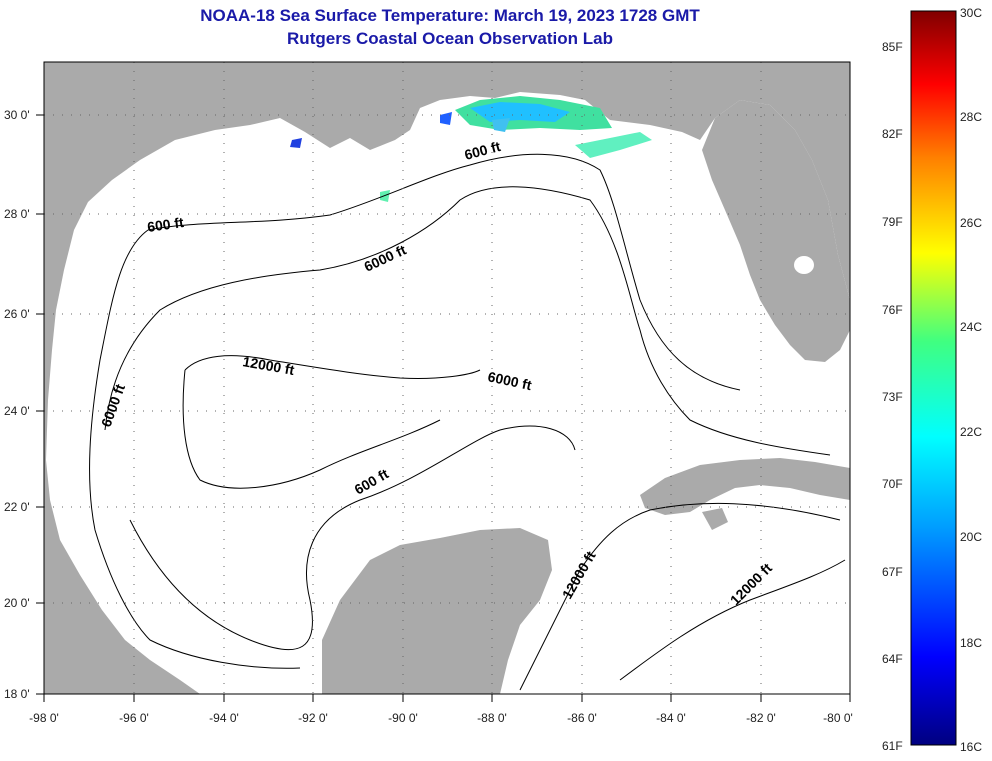  I want to click on colorbar-f-label: 67F, so click(892, 572).